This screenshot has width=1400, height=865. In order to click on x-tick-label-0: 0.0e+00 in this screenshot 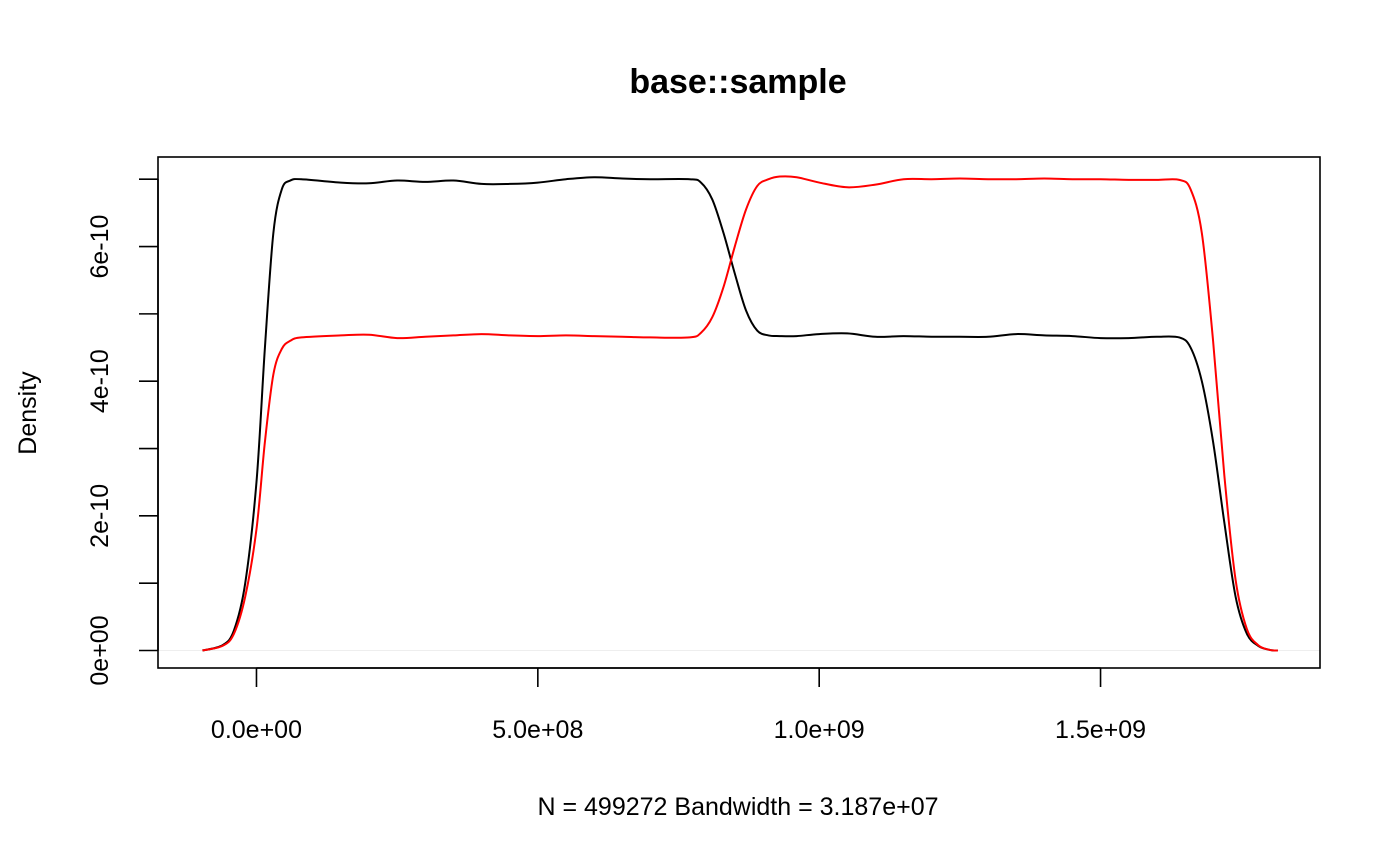, I will do `click(256, 730)`.